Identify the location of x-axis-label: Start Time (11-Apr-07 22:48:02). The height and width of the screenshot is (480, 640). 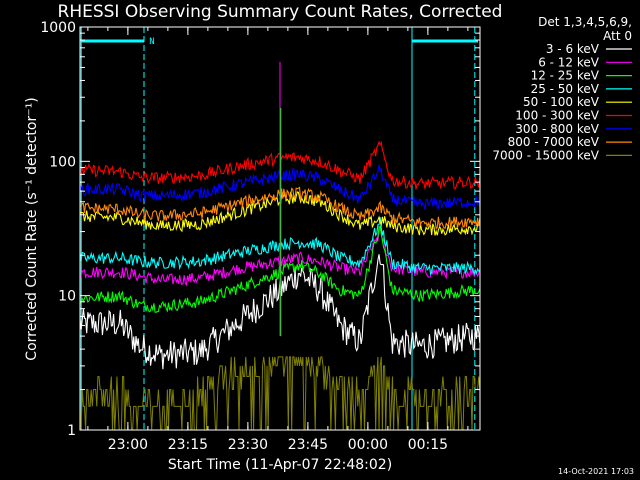
(280, 465).